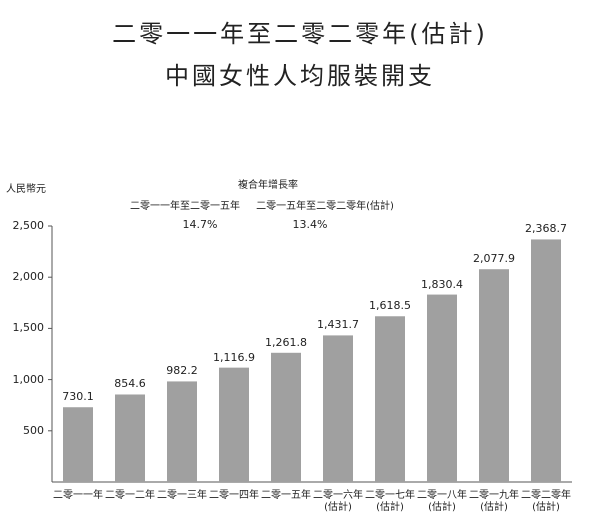  What do you see at coordinates (234, 357) in the screenshot?
I see `value-label: 1,116.9` at bounding box center [234, 357].